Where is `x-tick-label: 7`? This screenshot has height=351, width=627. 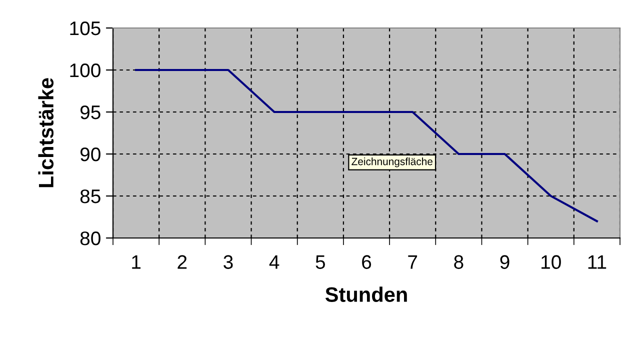
x-tick-label: 7 is located at coordinates (413, 262).